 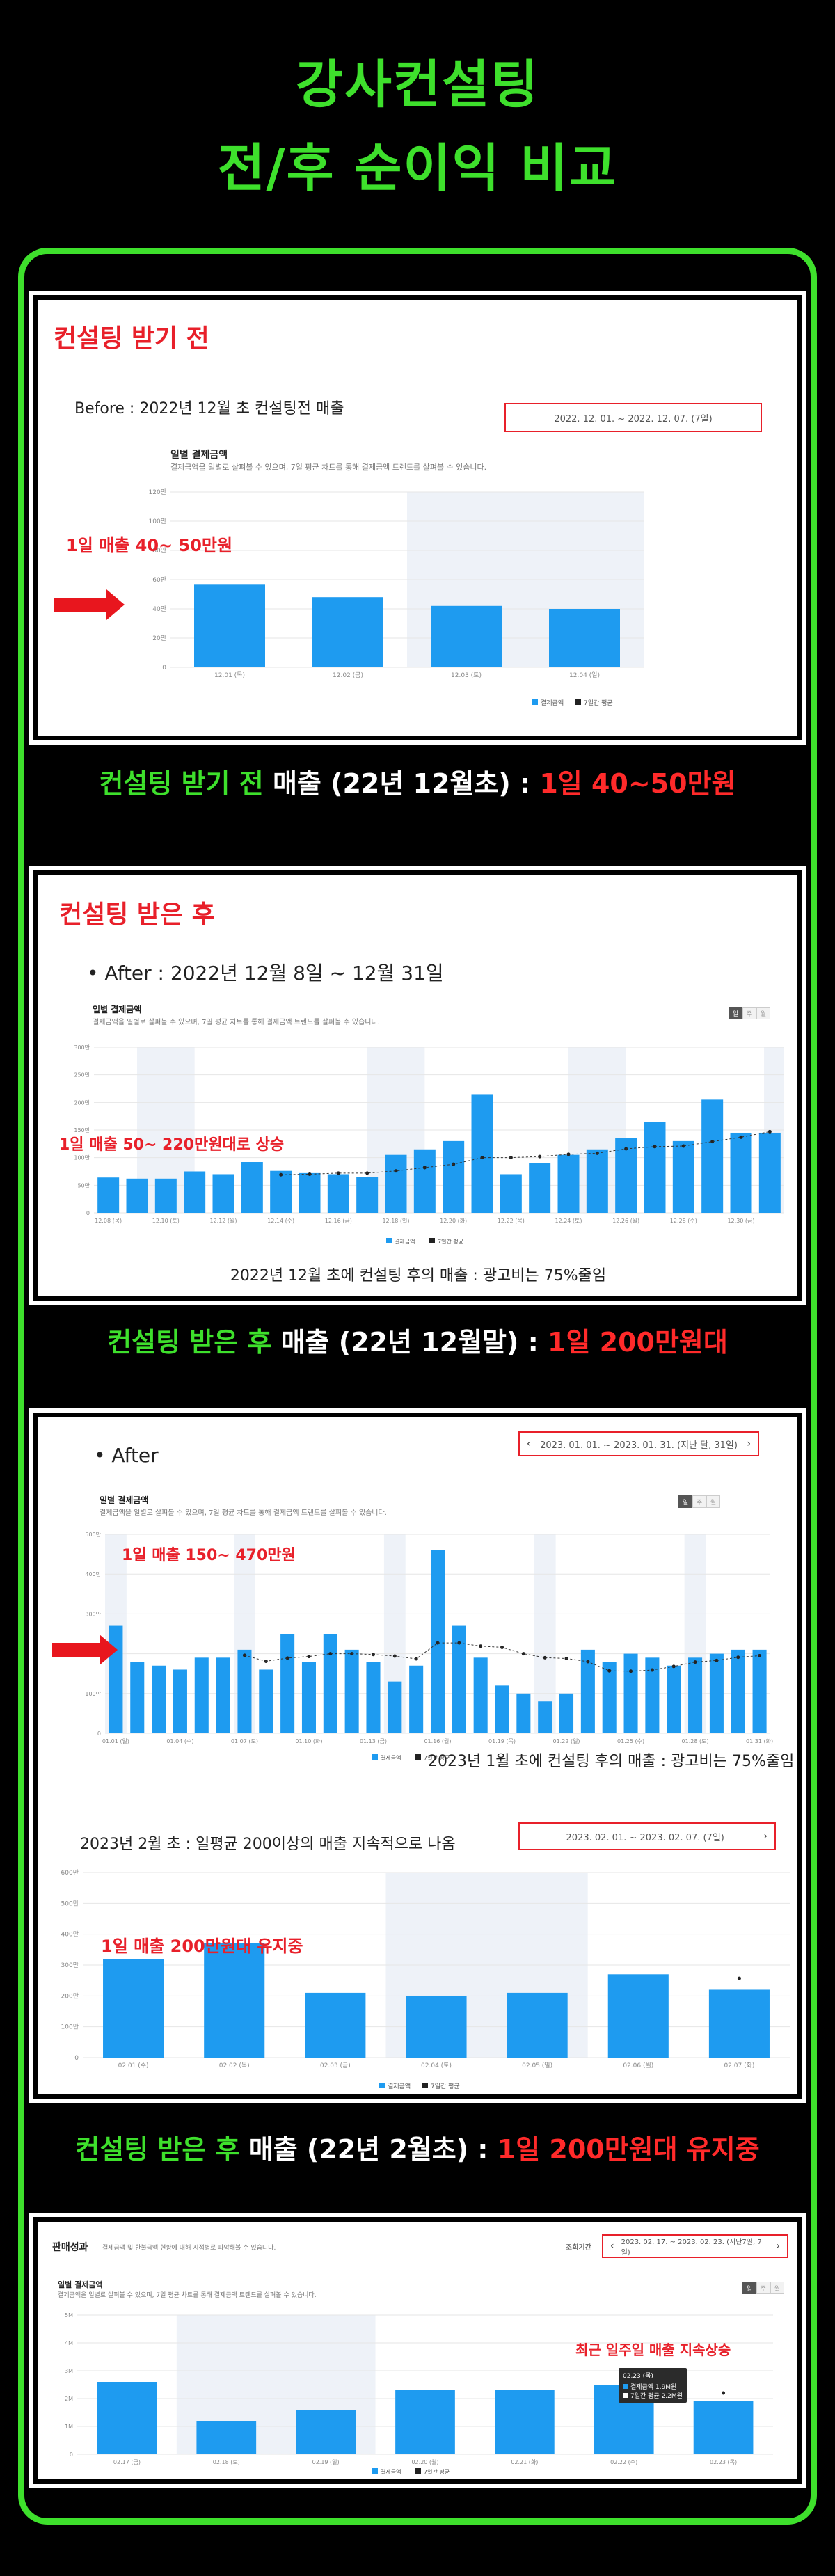 What do you see at coordinates (93, 1574) in the screenshot?
I see `y-tick-label: 400만` at bounding box center [93, 1574].